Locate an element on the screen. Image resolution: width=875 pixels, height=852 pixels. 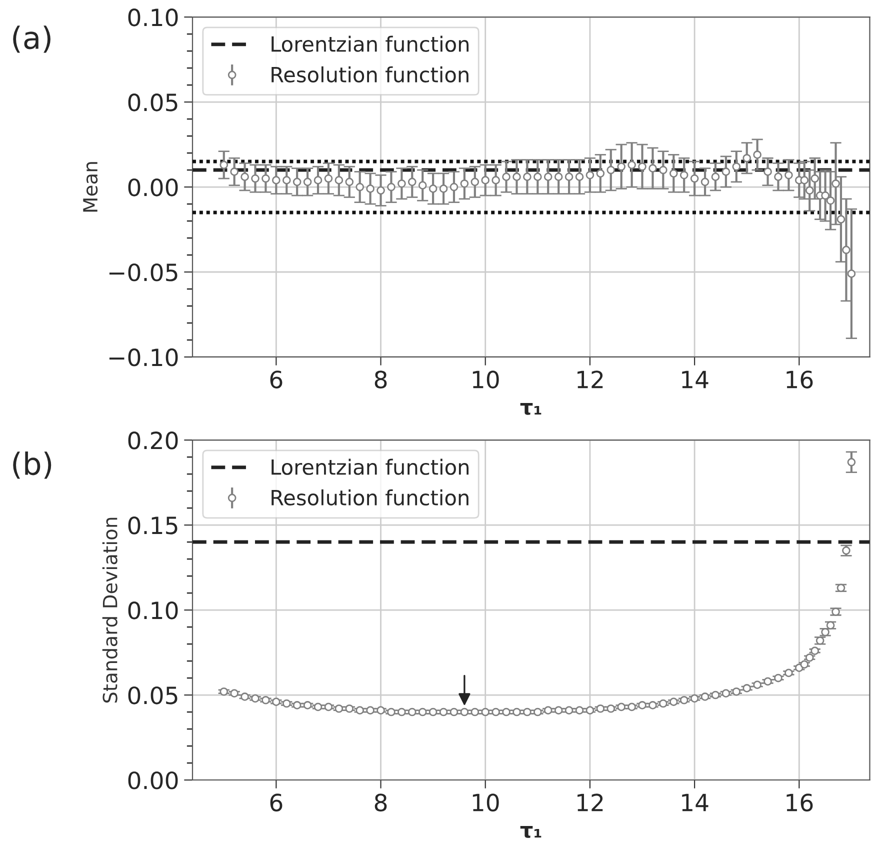
text: (b) is located at coordinates (32, 465).